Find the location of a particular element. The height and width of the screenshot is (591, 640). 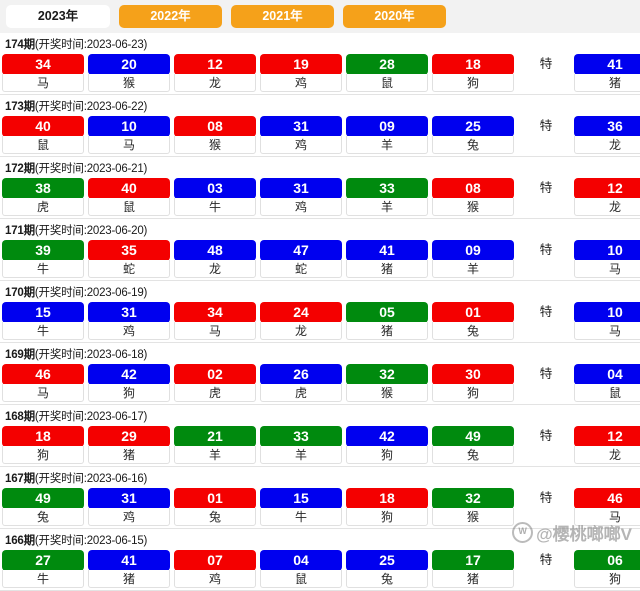

draw-period: 166期 is located at coordinates (20, 541).